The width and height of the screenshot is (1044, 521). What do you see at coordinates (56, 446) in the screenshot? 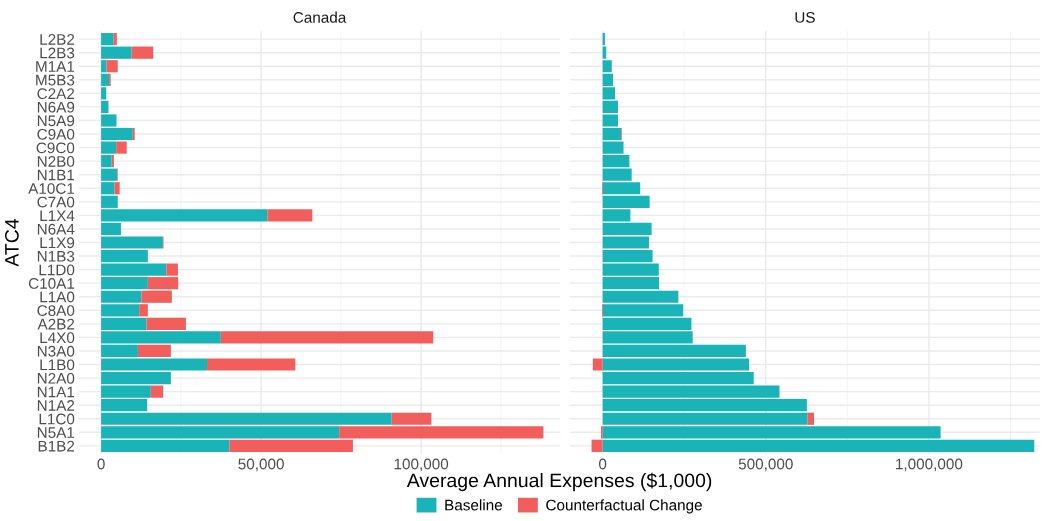
I see `y-tick-label: B1B2` at bounding box center [56, 446].